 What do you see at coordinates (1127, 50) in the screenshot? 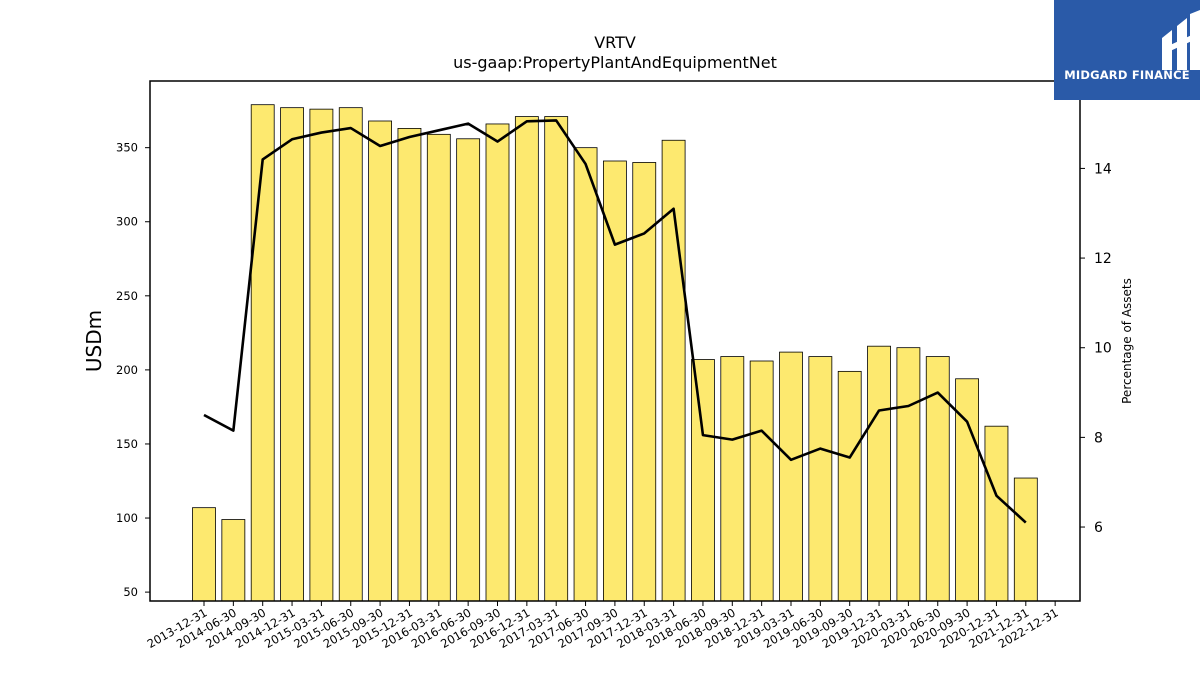
I see `brand-logo: MIDGARD FINANCE` at bounding box center [1127, 50].